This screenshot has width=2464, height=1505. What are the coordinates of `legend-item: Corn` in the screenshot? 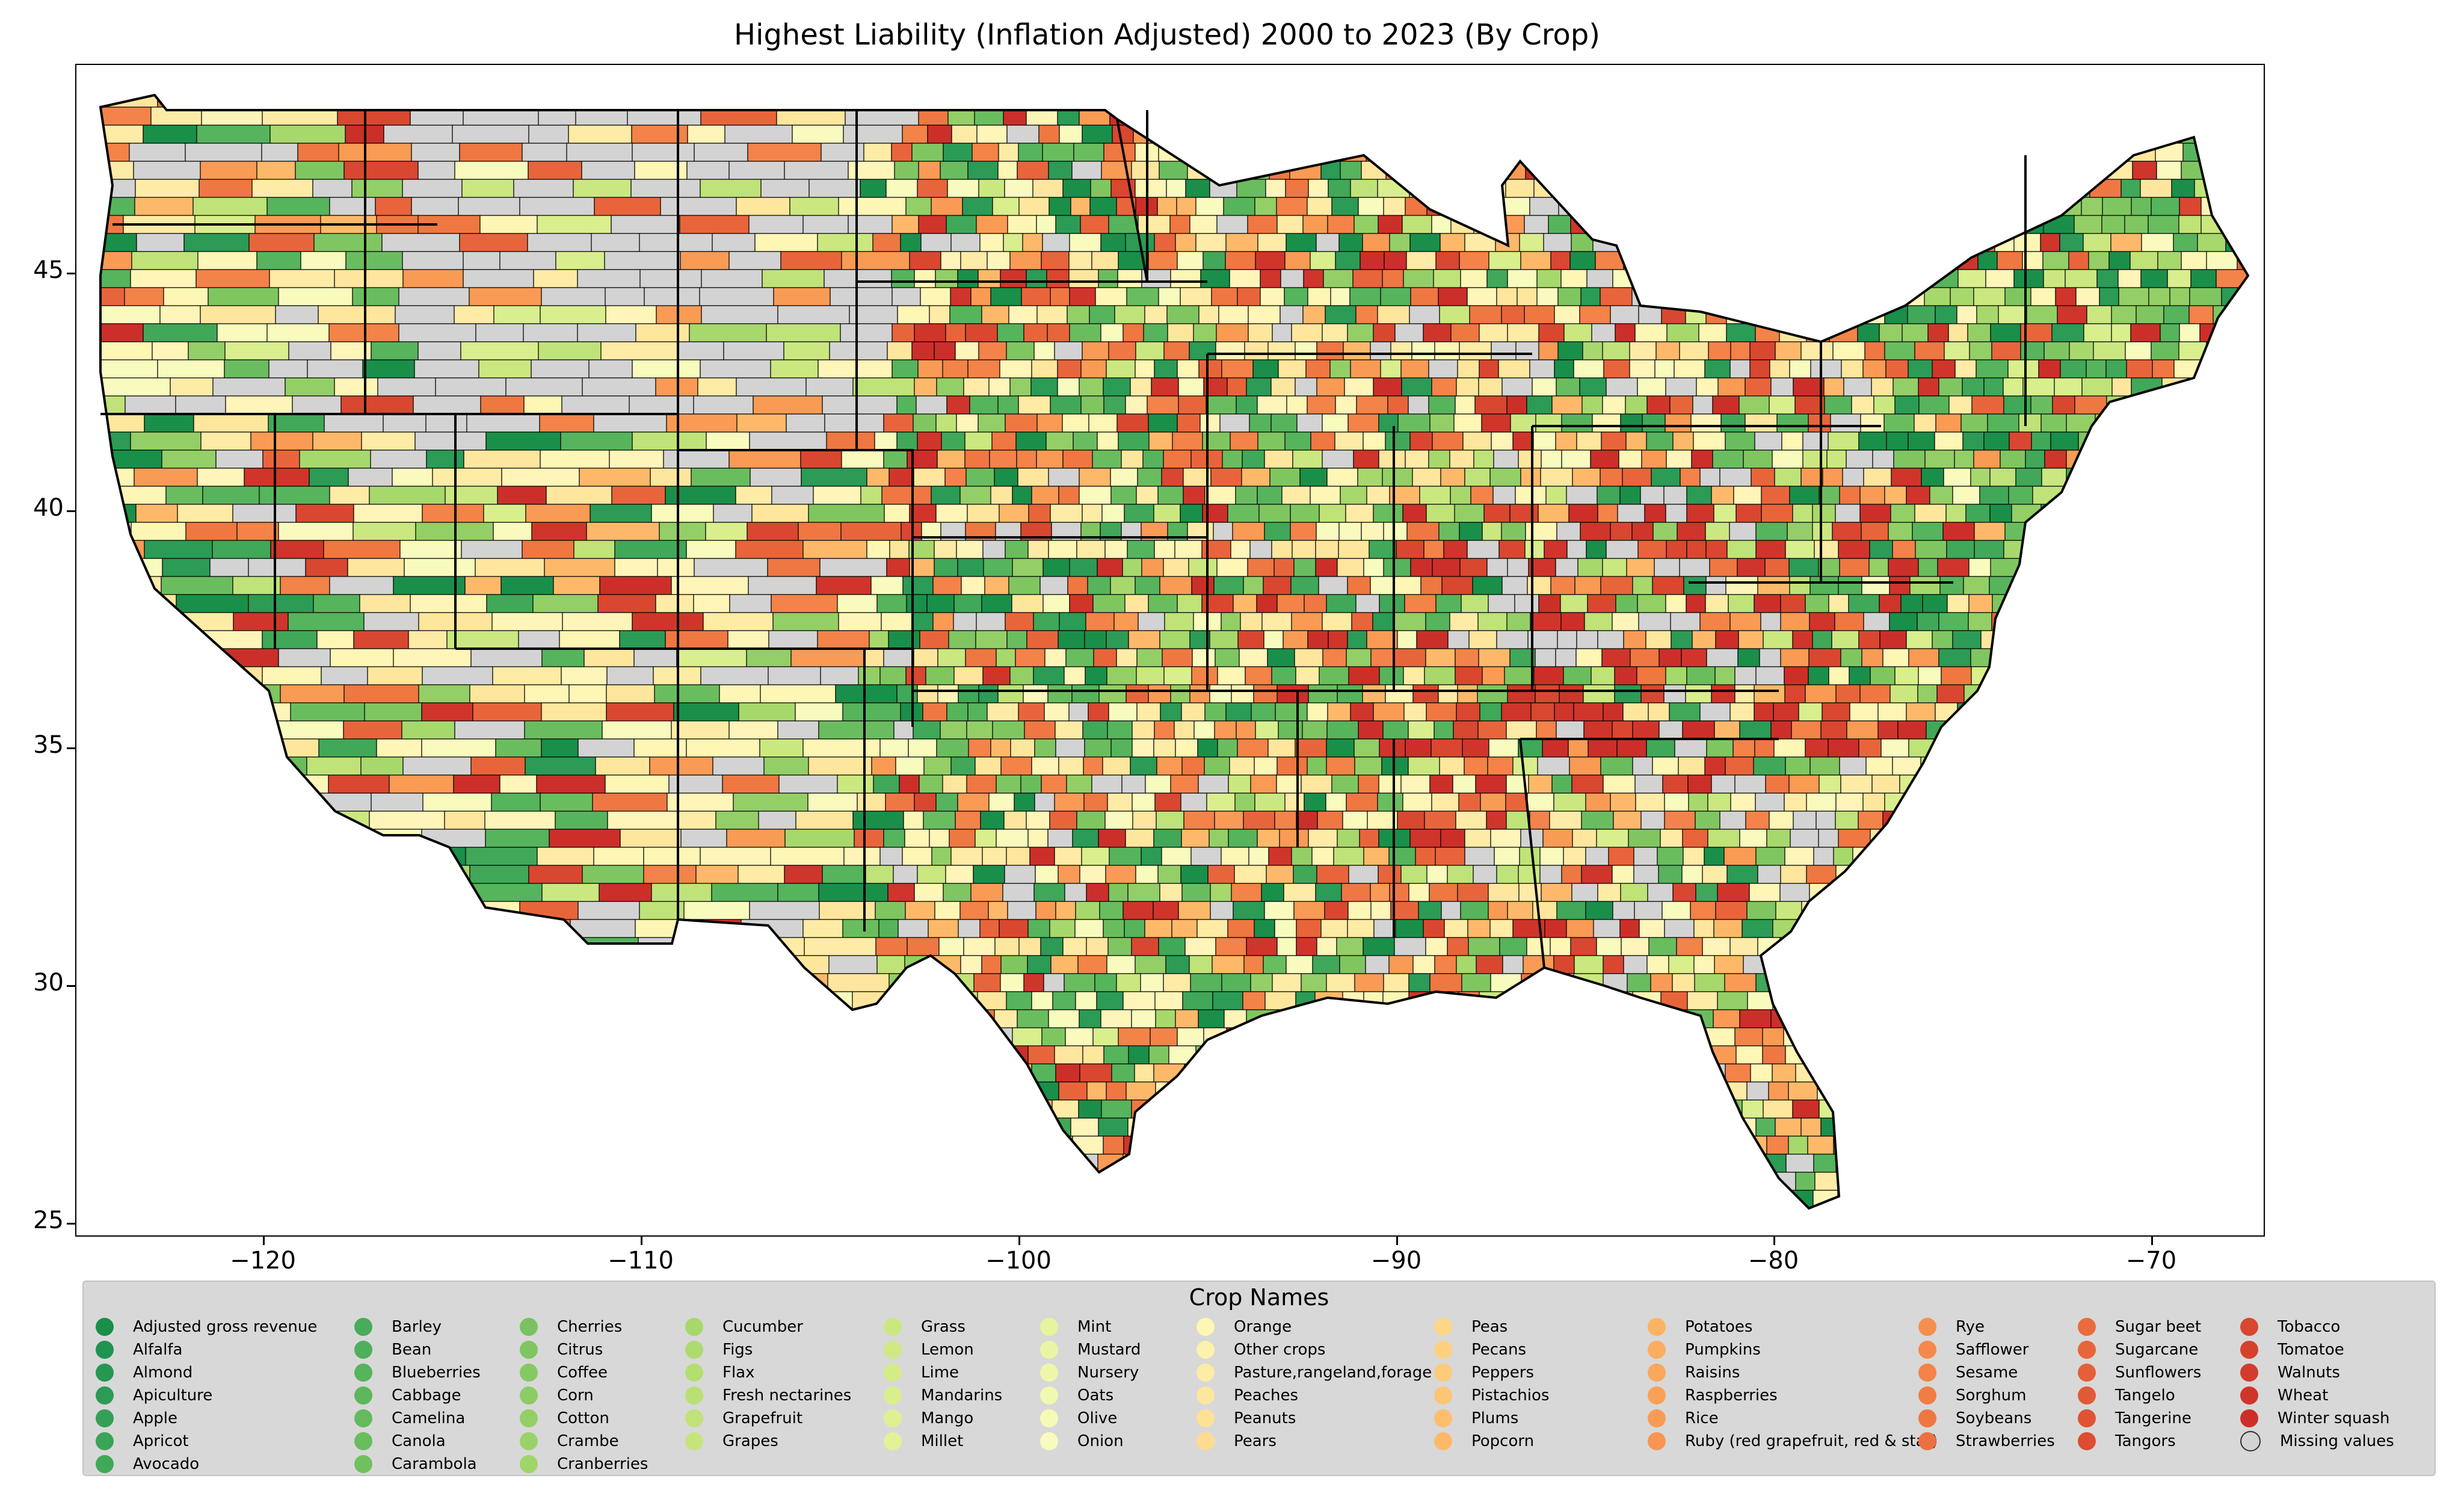 It's located at (584, 1395).